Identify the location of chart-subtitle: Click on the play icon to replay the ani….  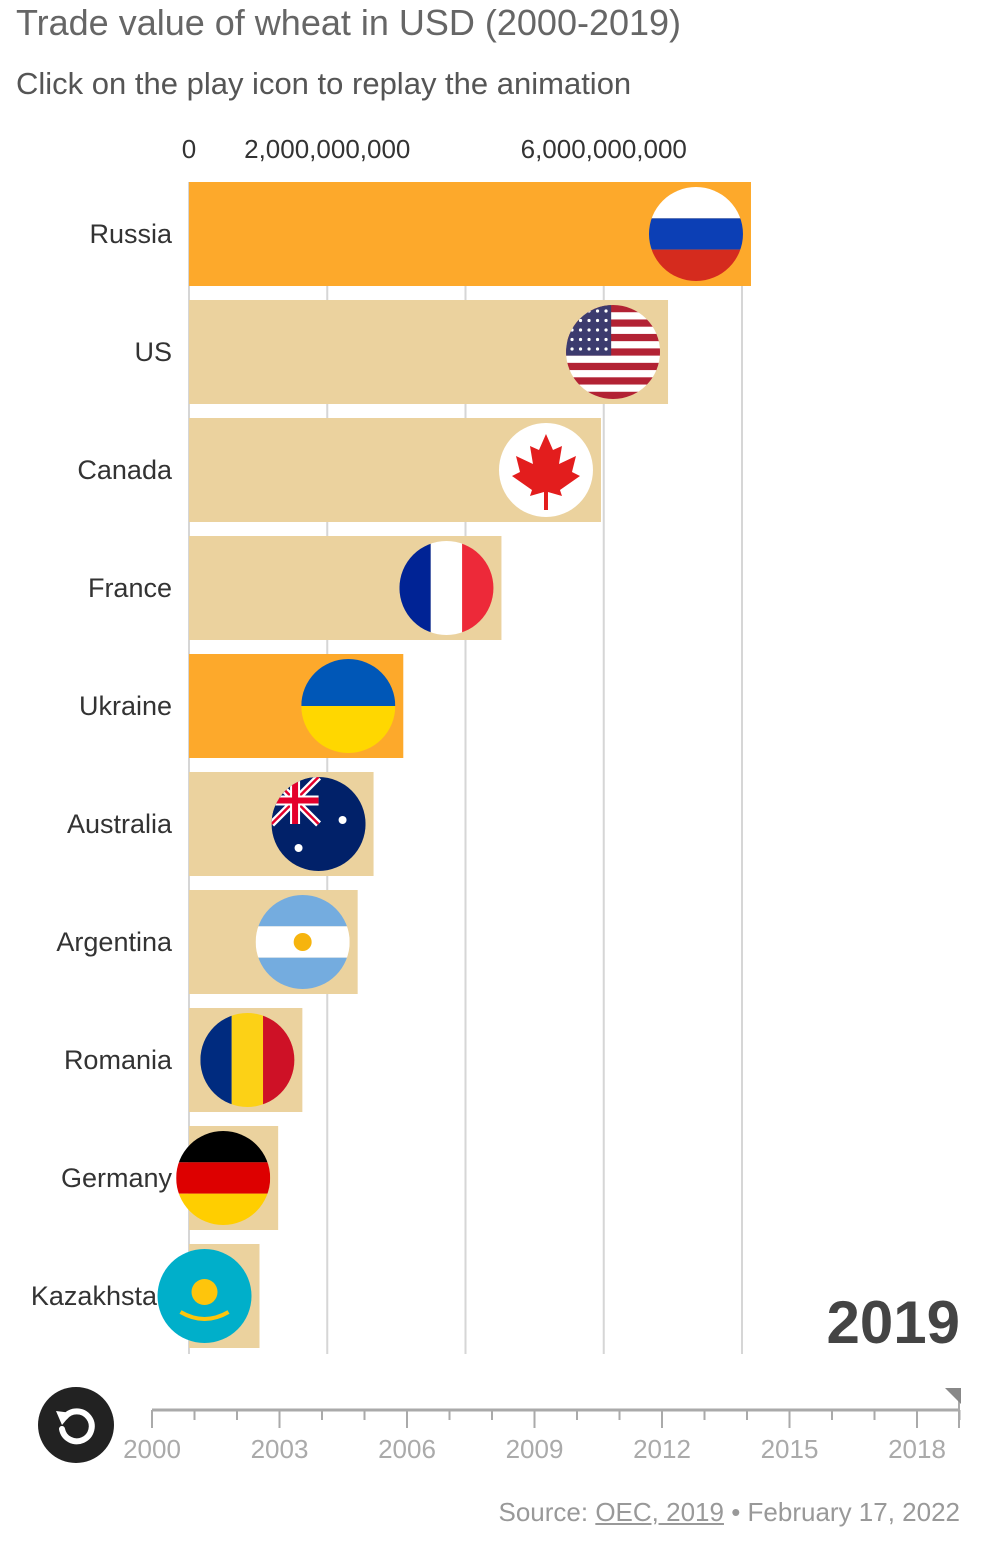
(324, 83).